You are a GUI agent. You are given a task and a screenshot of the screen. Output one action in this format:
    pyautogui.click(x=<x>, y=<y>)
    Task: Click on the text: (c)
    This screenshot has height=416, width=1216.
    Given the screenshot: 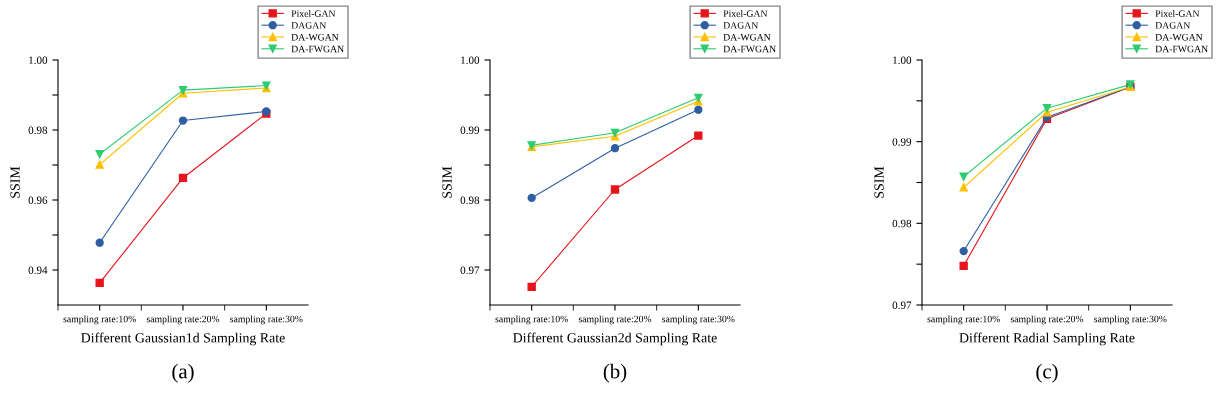 What is the action you would take?
    pyautogui.click(x=1047, y=373)
    